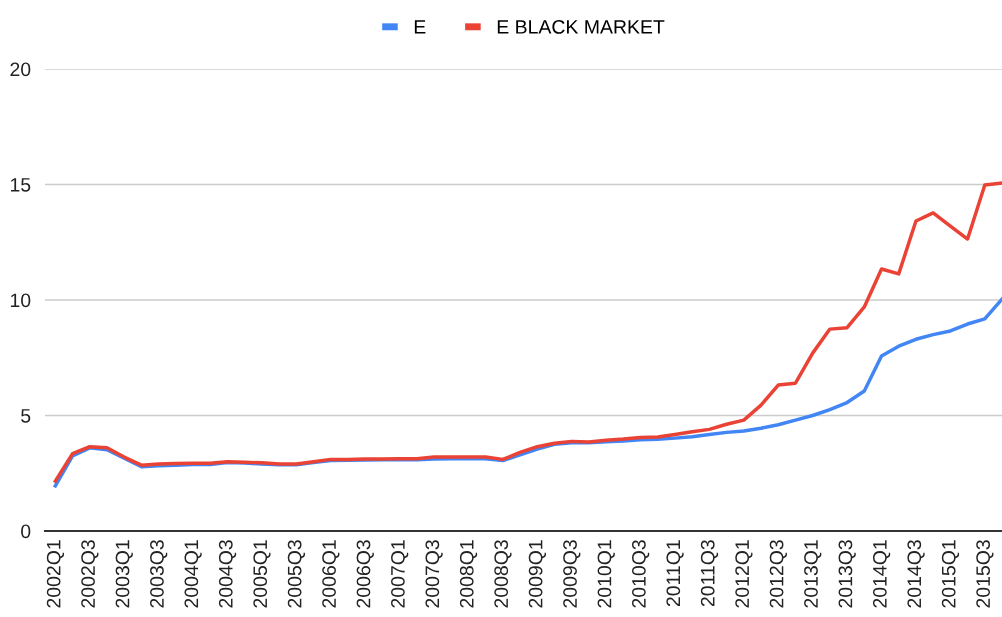 The height and width of the screenshot is (617, 1002). I want to click on y-tick-label: 0, so click(26, 531).